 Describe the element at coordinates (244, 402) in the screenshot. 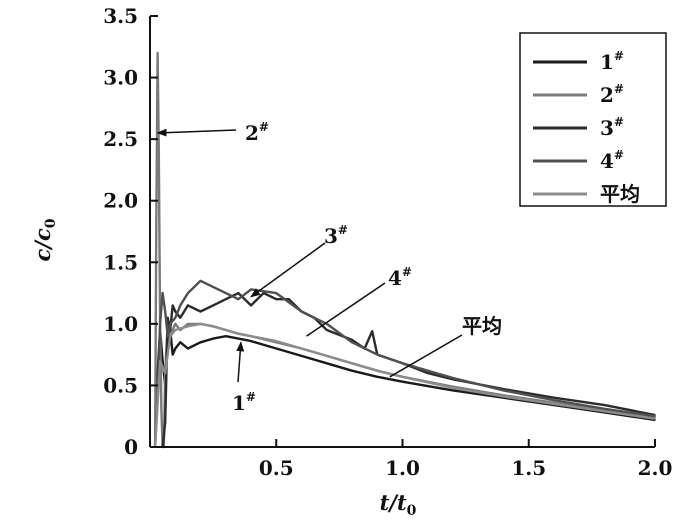

I see `annotation-label-4: 1#` at that location.